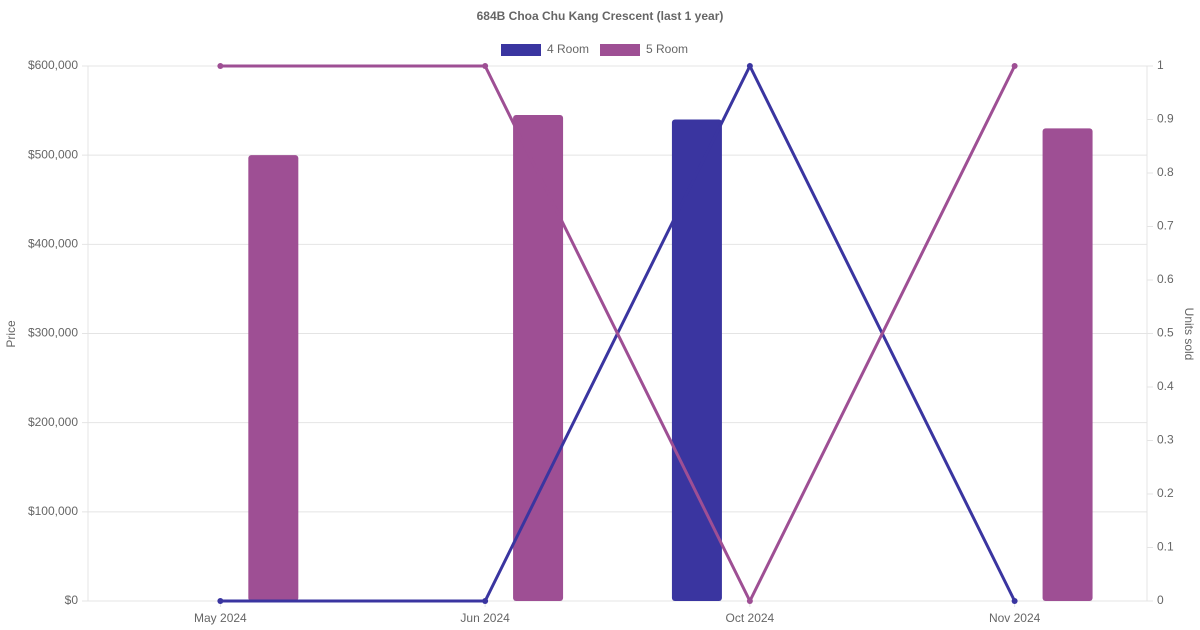 This screenshot has height=630, width=1200. Describe the element at coordinates (1165, 226) in the screenshot. I see `y2-tick-label: 0.7` at that location.